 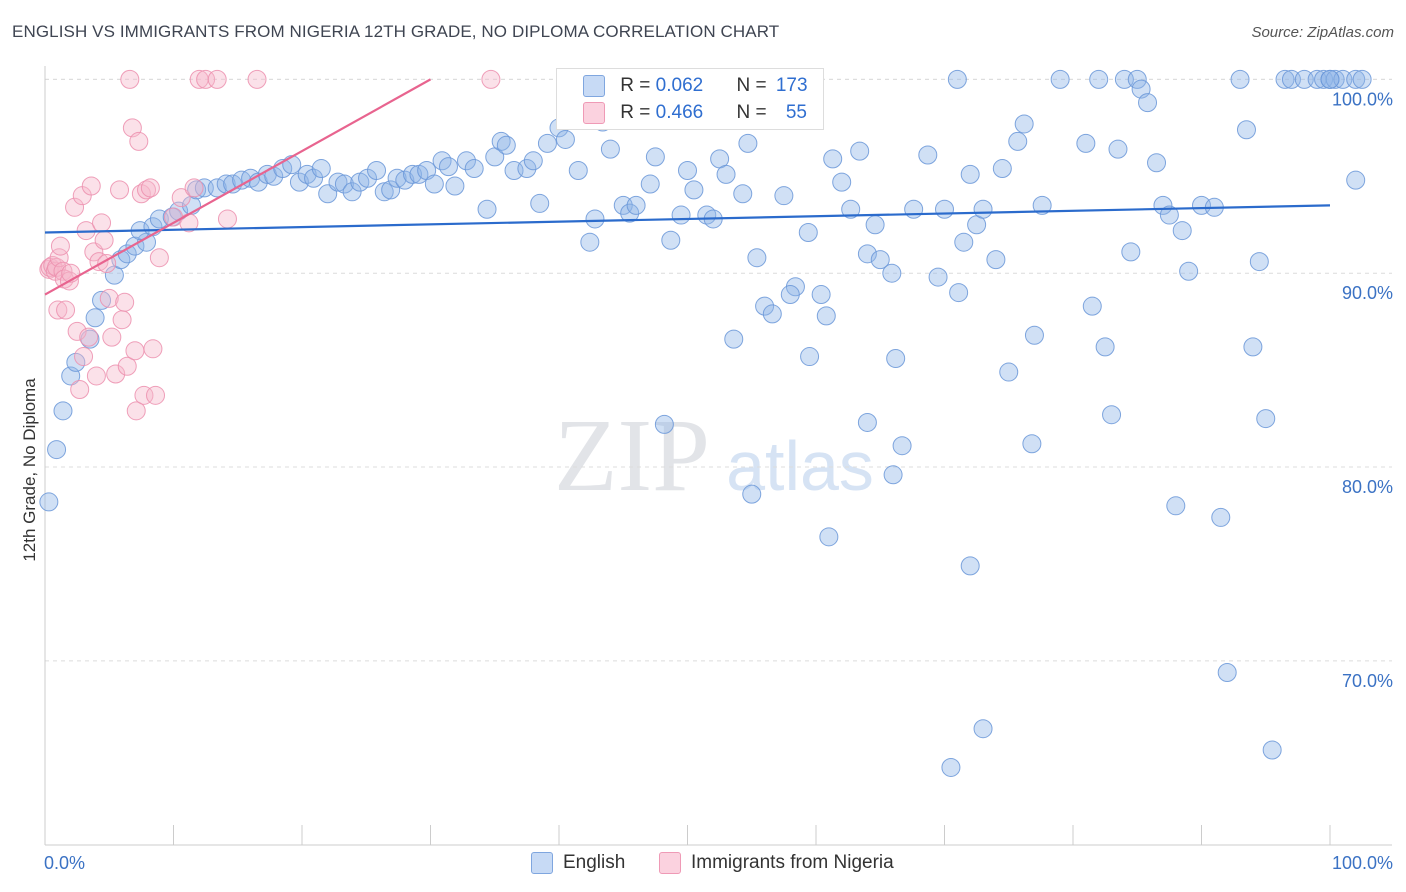 What do you see at coordinates (800, 466) in the screenshot?
I see `watermark-atlas: atlas` at bounding box center [800, 466].